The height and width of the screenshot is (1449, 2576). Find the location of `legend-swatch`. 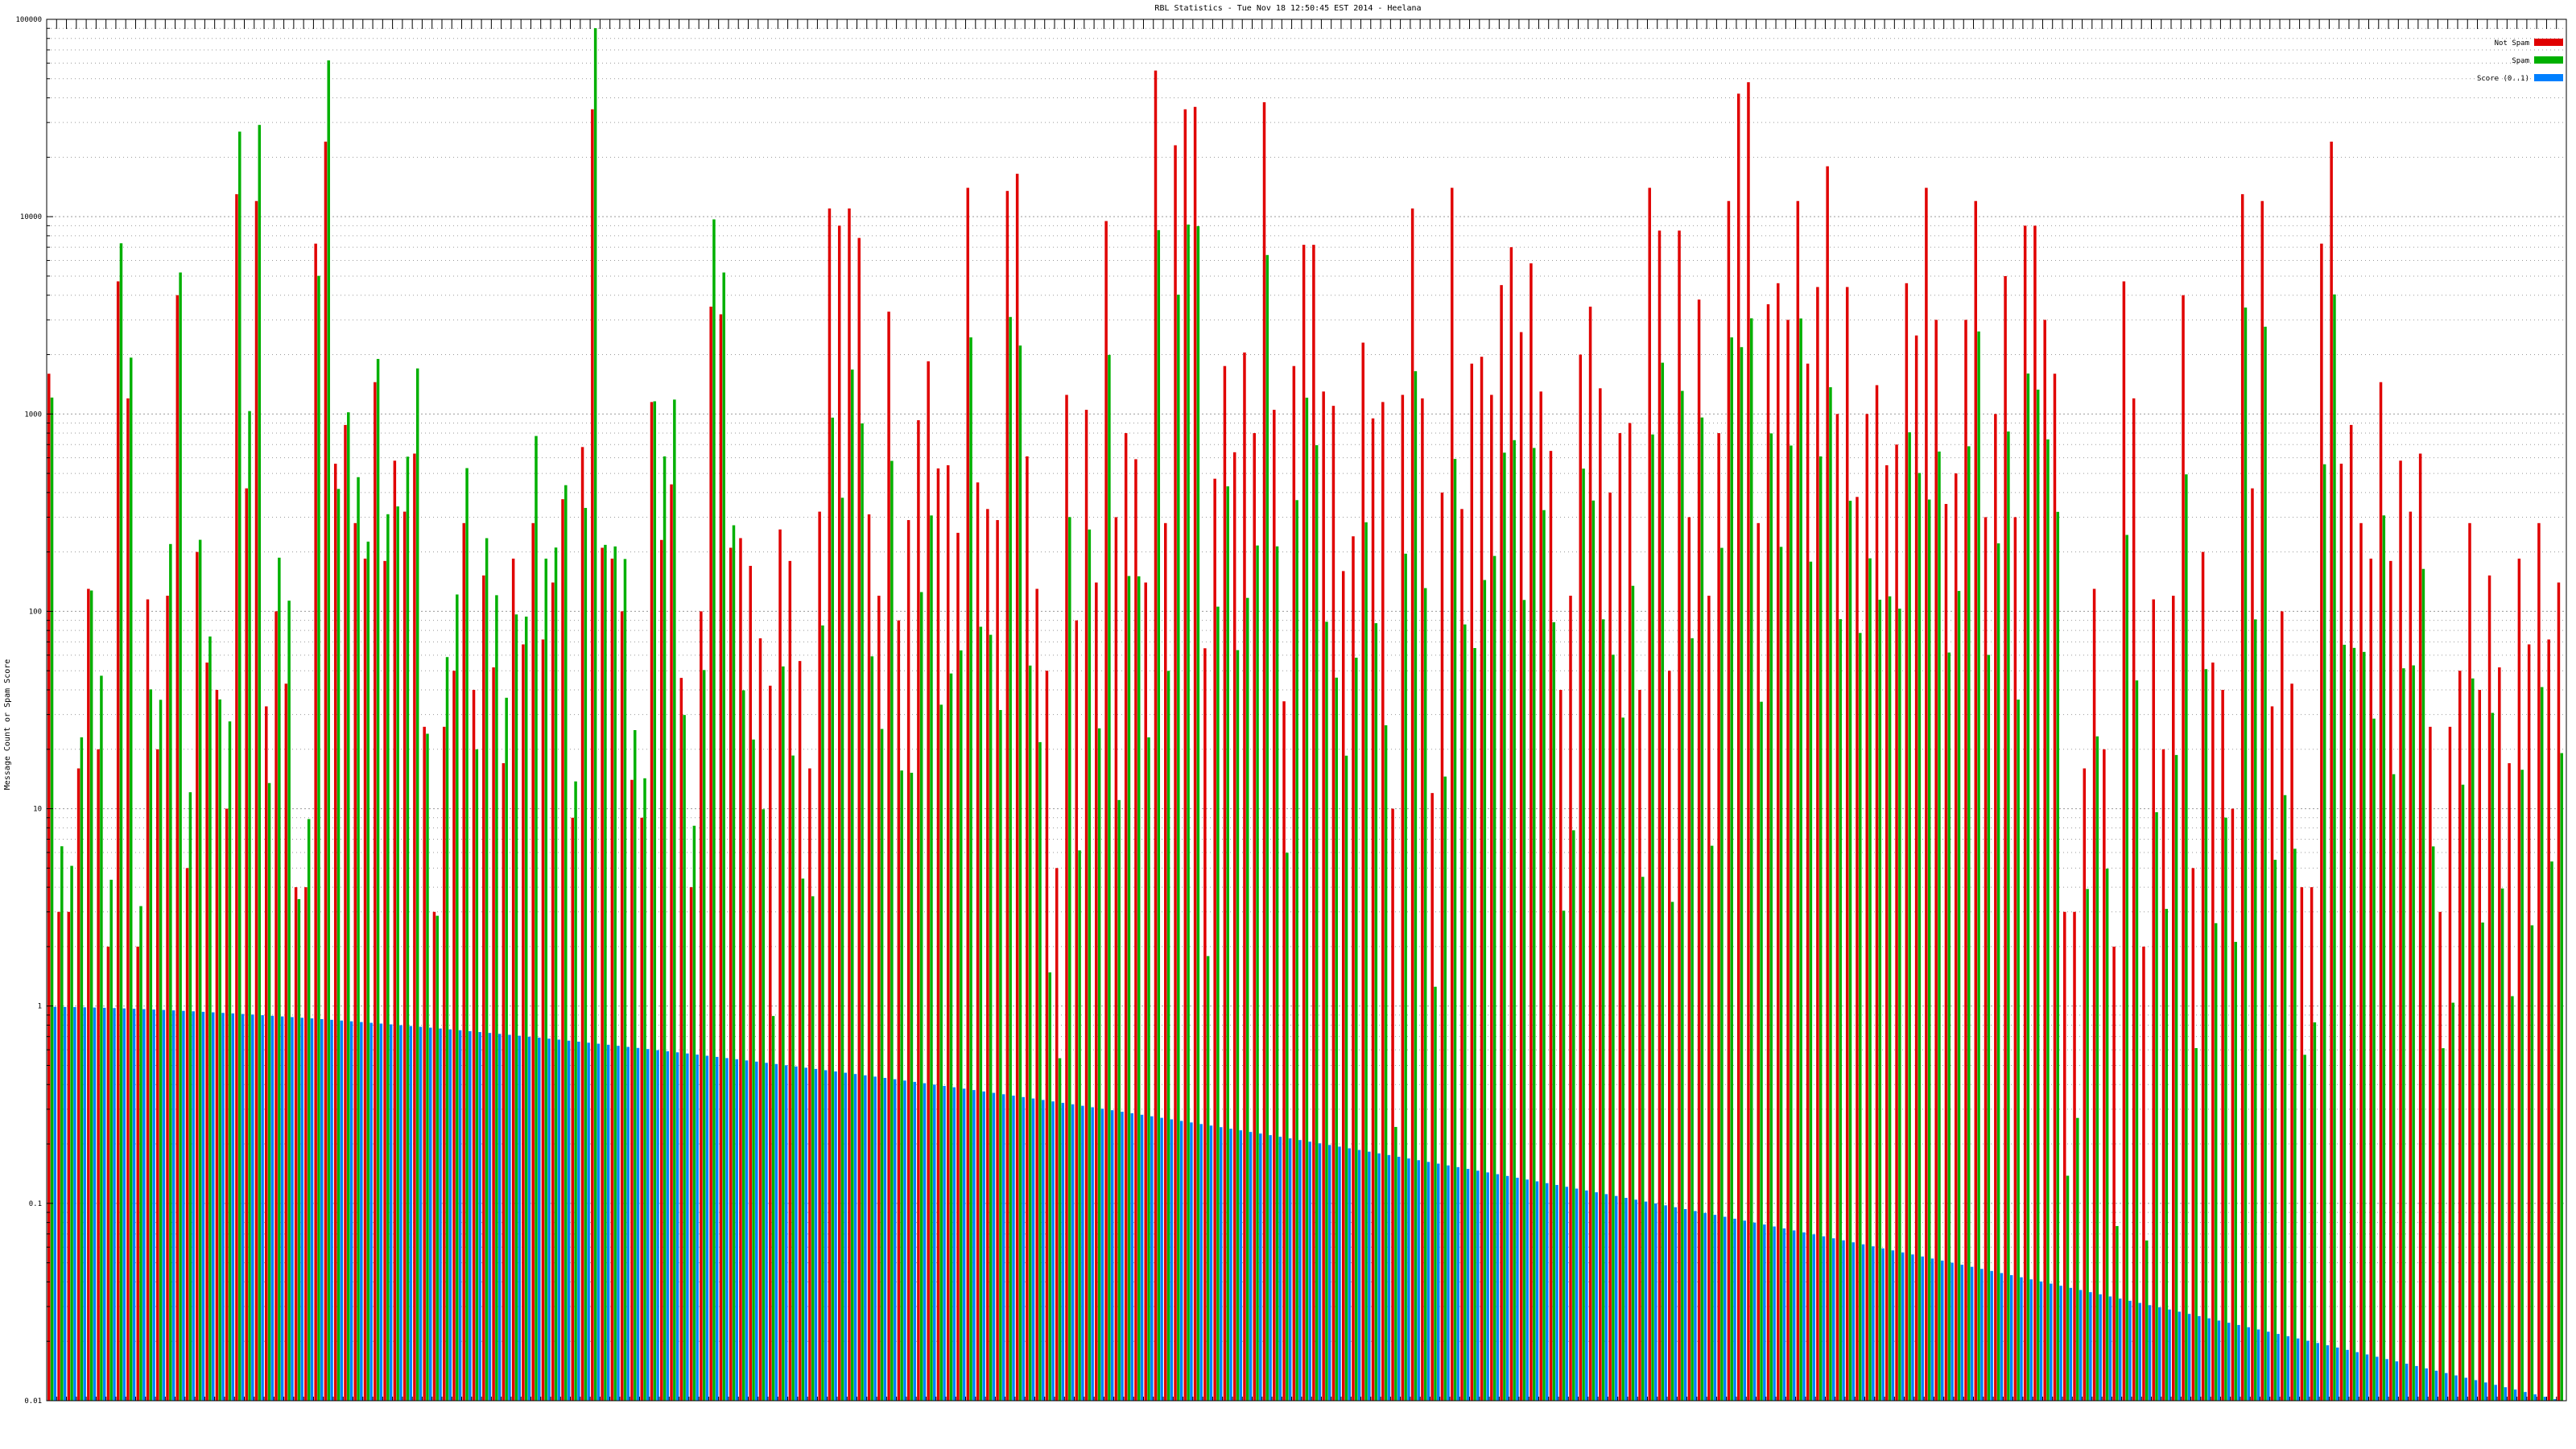

legend-swatch is located at coordinates (2548, 77).